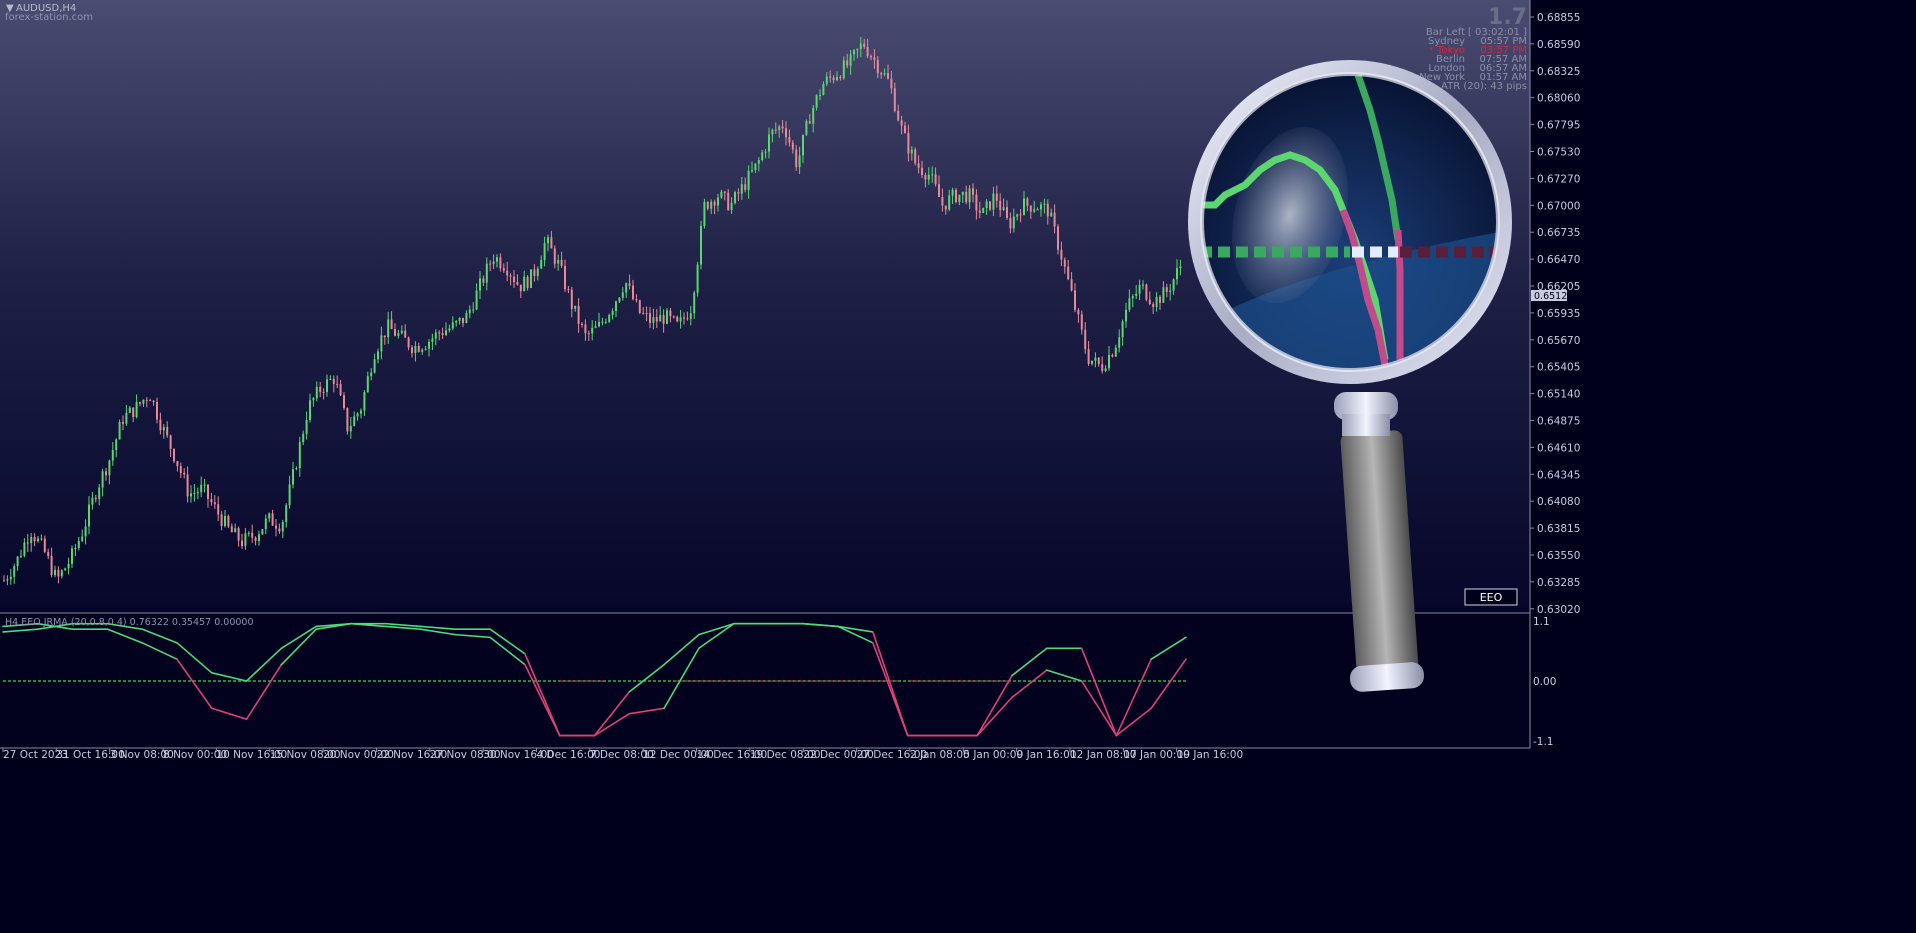 This screenshot has width=1916, height=933. I want to click on collapse-arrow-icon: ▼, so click(10, 8).